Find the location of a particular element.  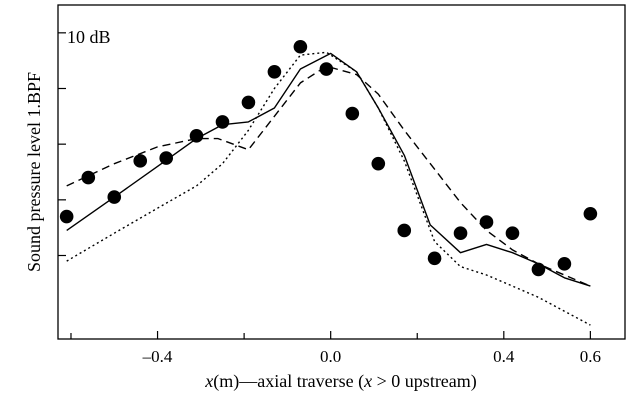

x-tick-label-2: 0.4 is located at coordinates (504, 356).